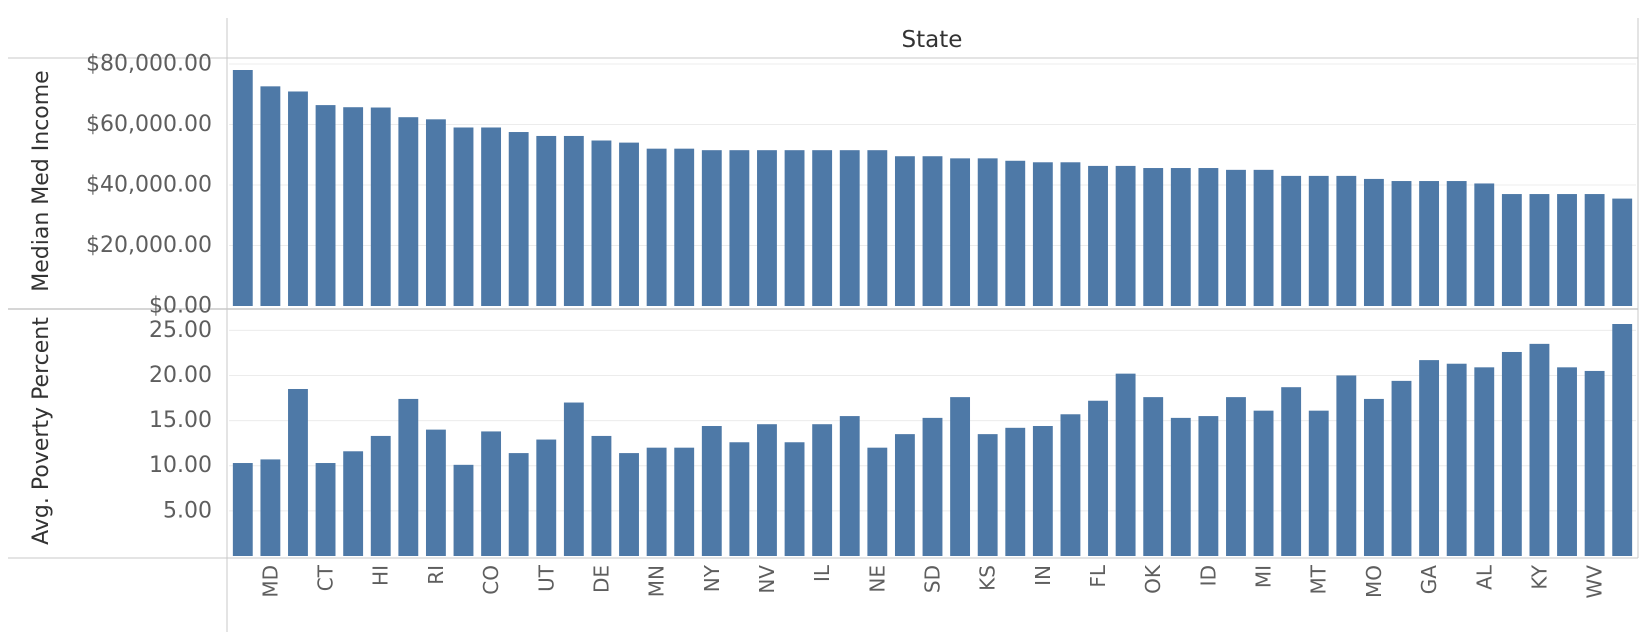 Image resolution: width=1644 pixels, height=632 pixels. What do you see at coordinates (1374, 581) in the screenshot?
I see `x-tick-label: MO` at bounding box center [1374, 581].